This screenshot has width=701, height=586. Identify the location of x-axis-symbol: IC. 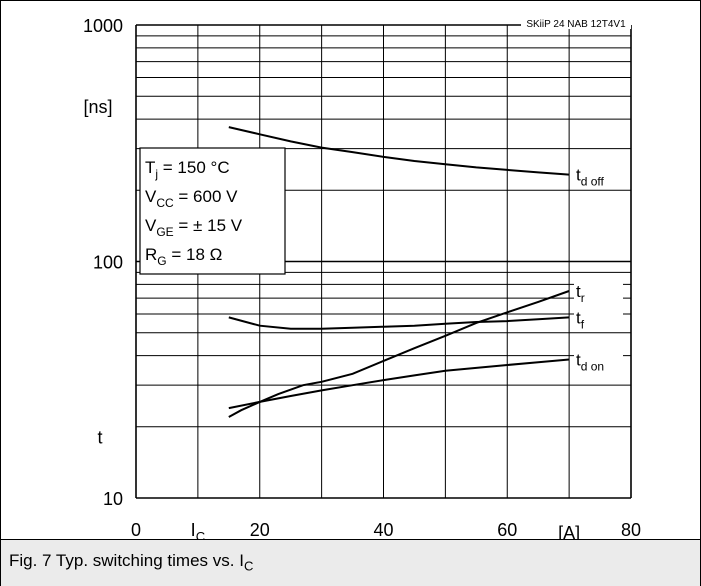
(198, 529).